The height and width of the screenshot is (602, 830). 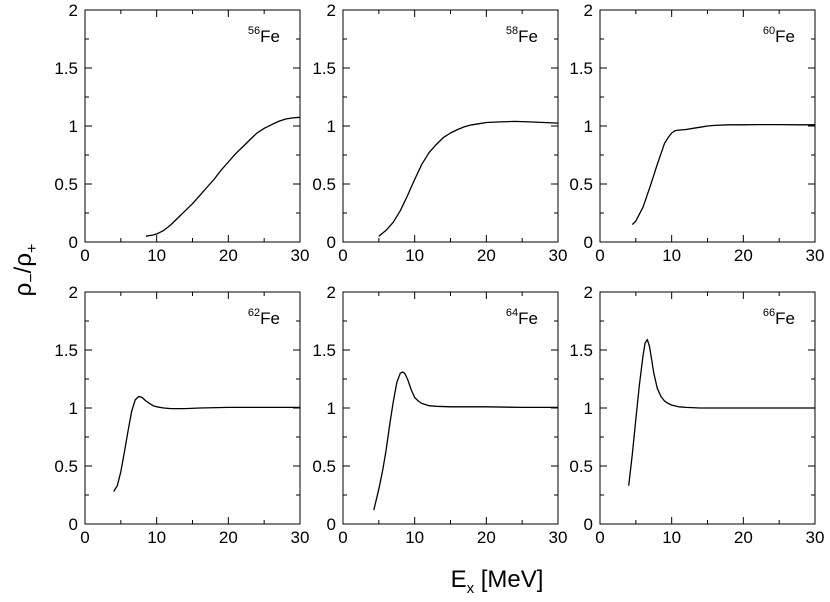 I want to click on panel-label: 66Fe, so click(x=779, y=317).